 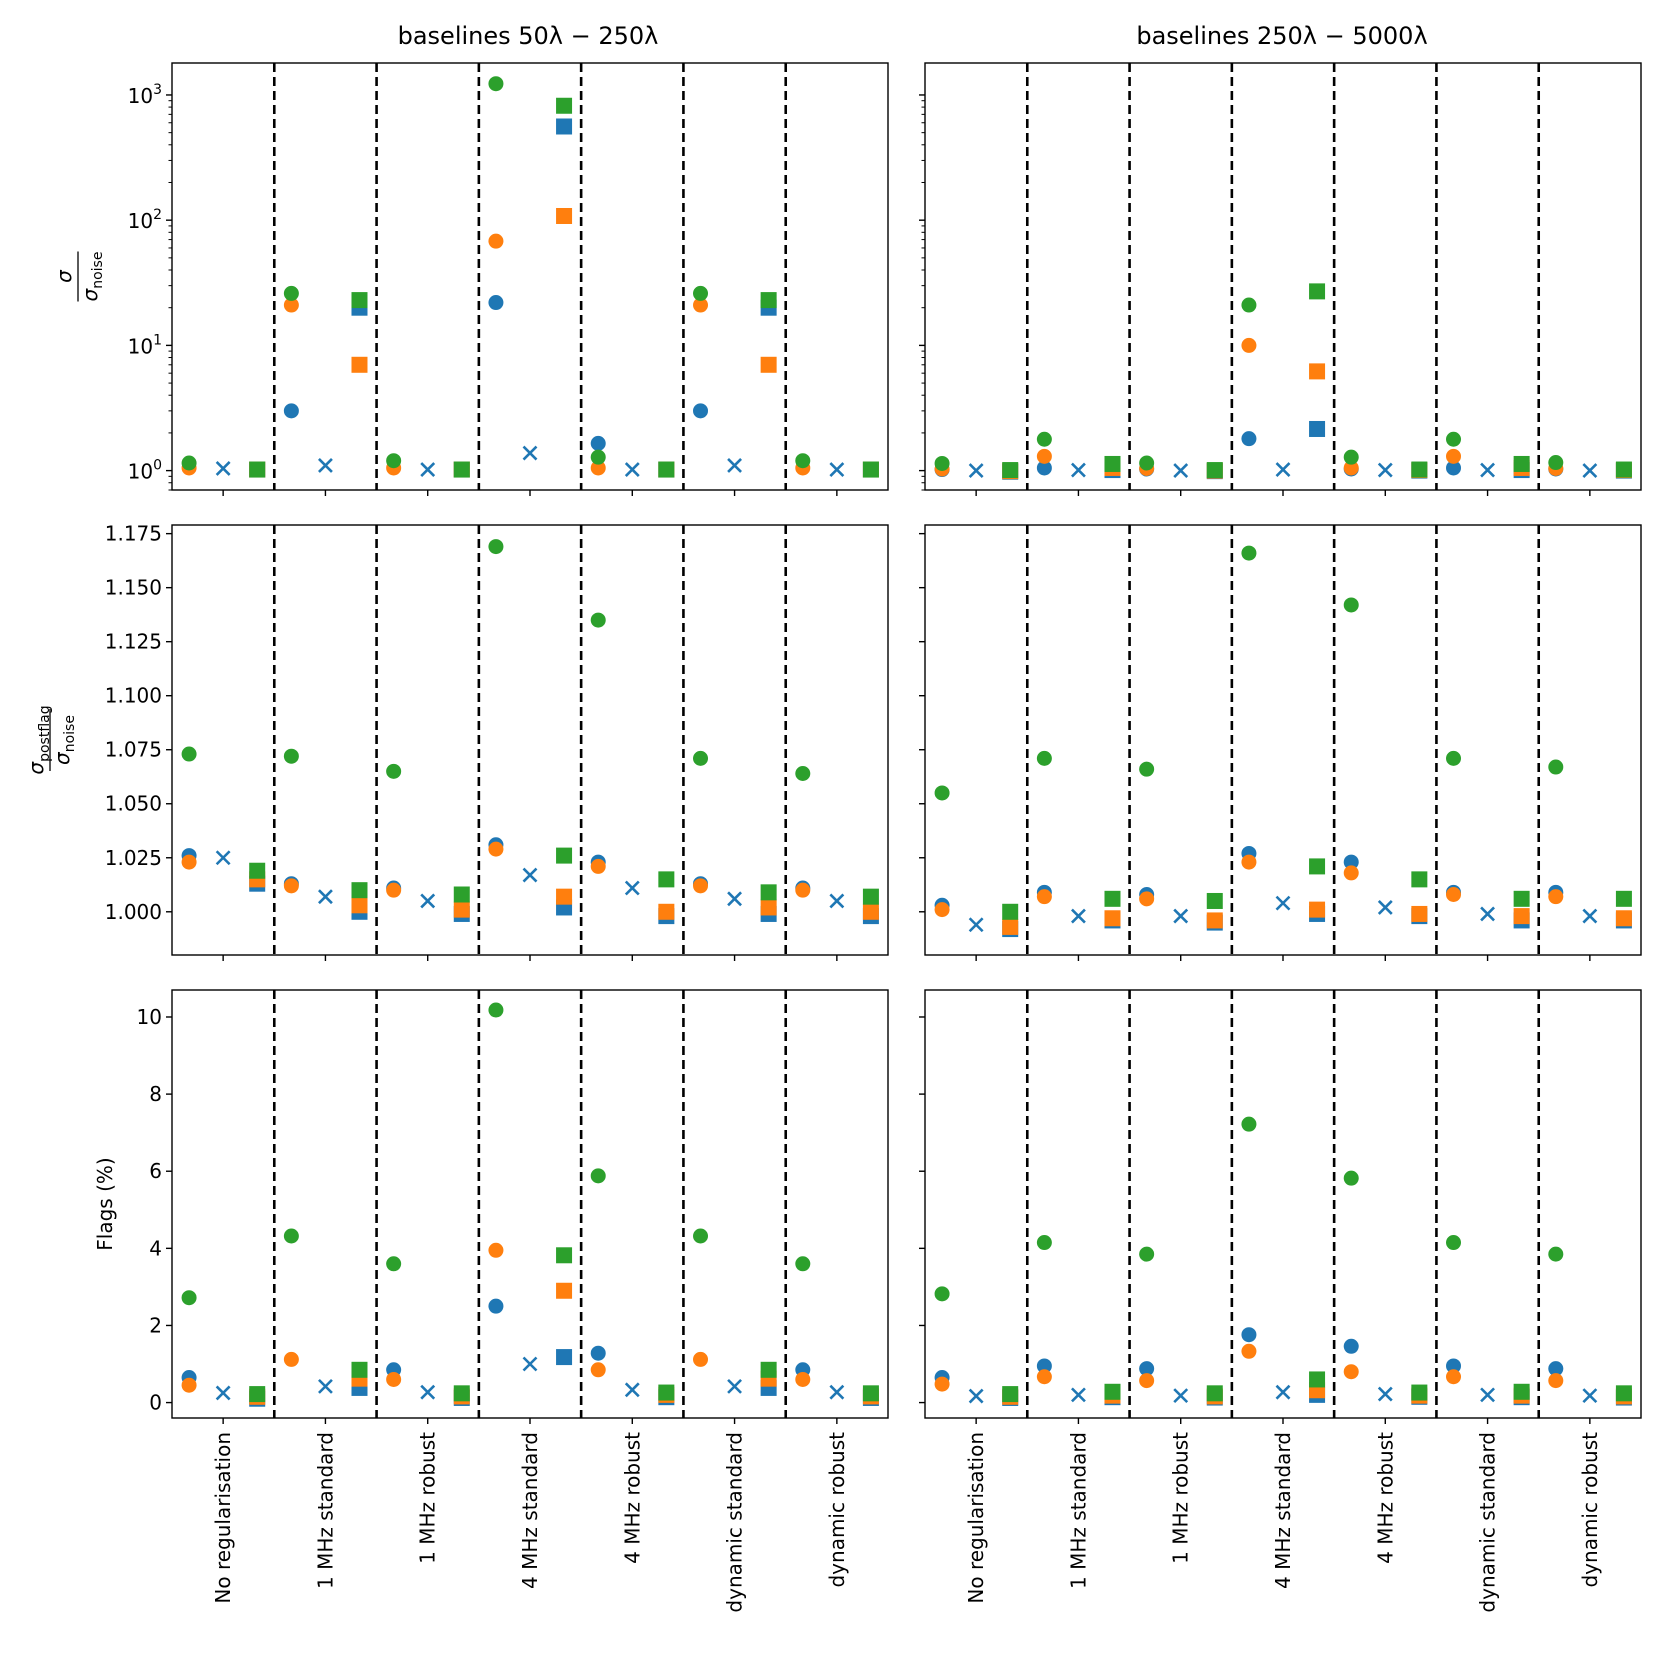 What do you see at coordinates (157, 466) in the screenshot?
I see `y-tick-label-exponent: 0` at bounding box center [157, 466].